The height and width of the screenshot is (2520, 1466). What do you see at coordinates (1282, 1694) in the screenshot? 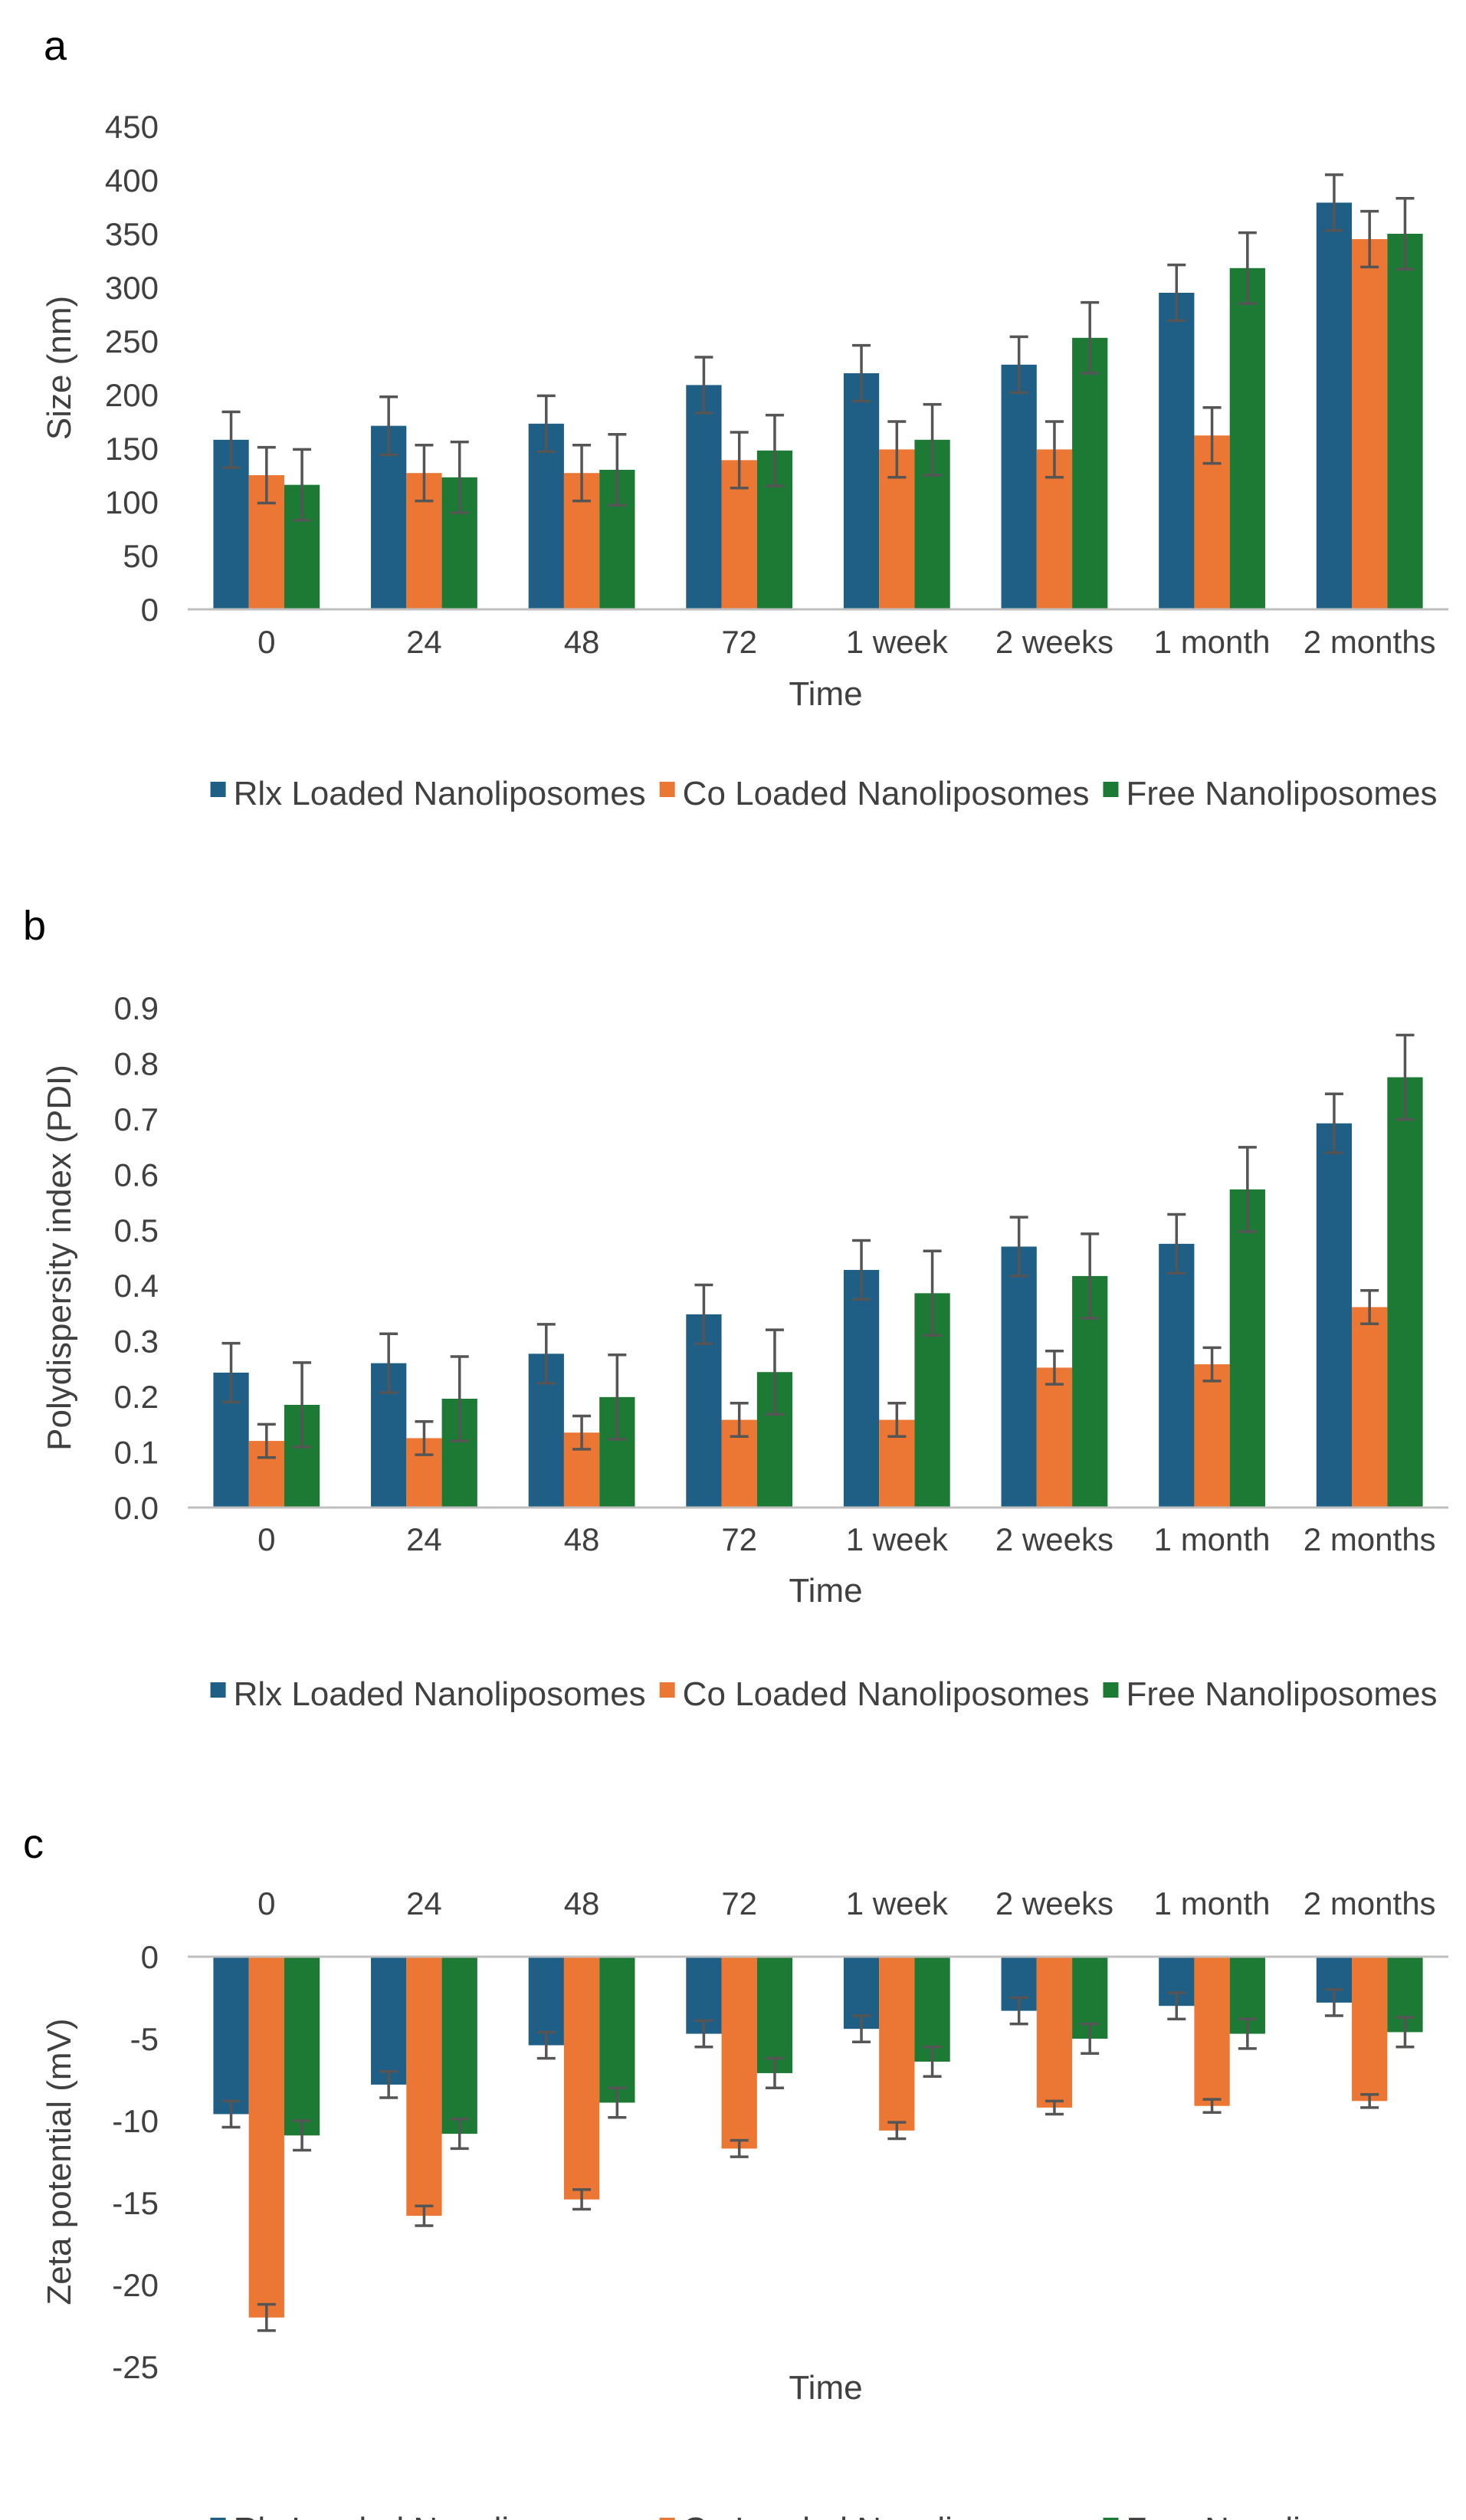
I see `legend-label: Free Nanoliposomes` at bounding box center [1282, 1694].